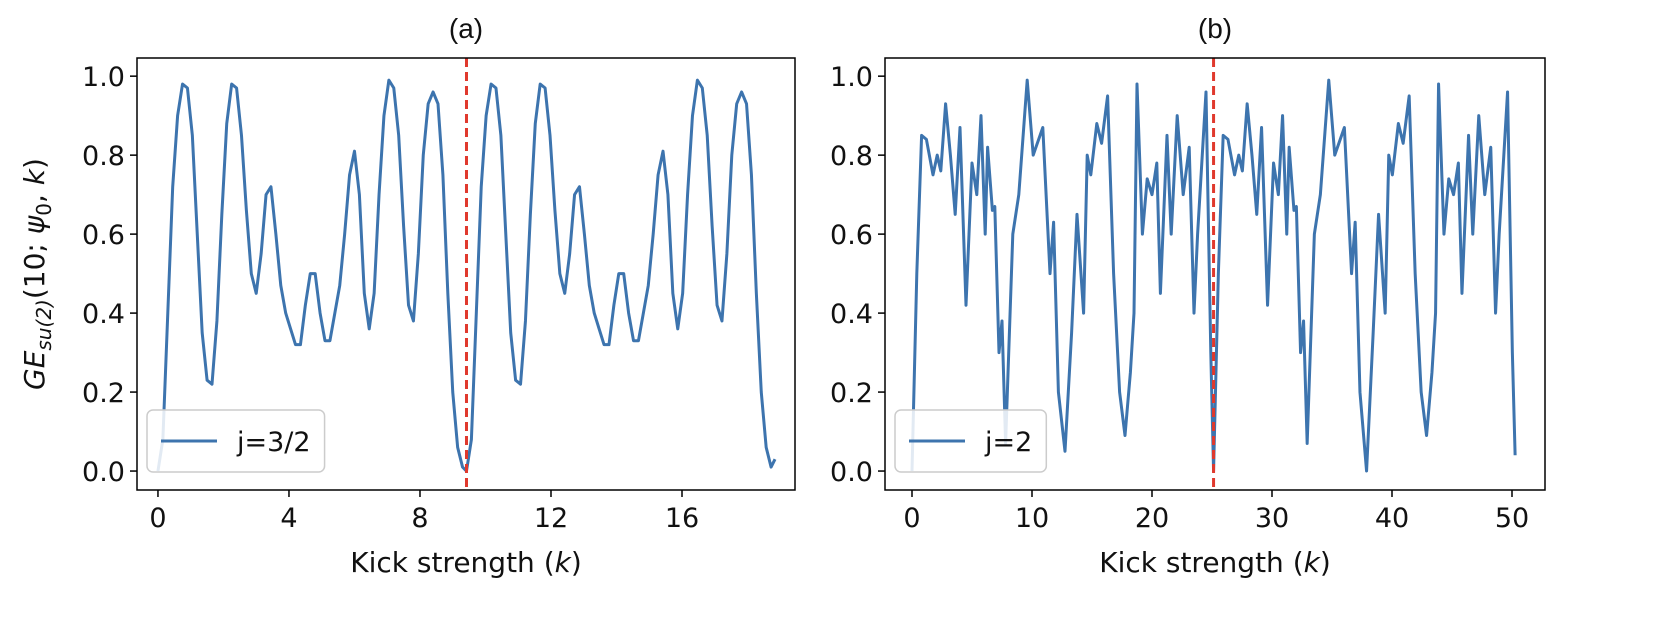 The image size is (1656, 622). What do you see at coordinates (1008, 442) in the screenshot?
I see `legend-label: j=2` at bounding box center [1008, 442].